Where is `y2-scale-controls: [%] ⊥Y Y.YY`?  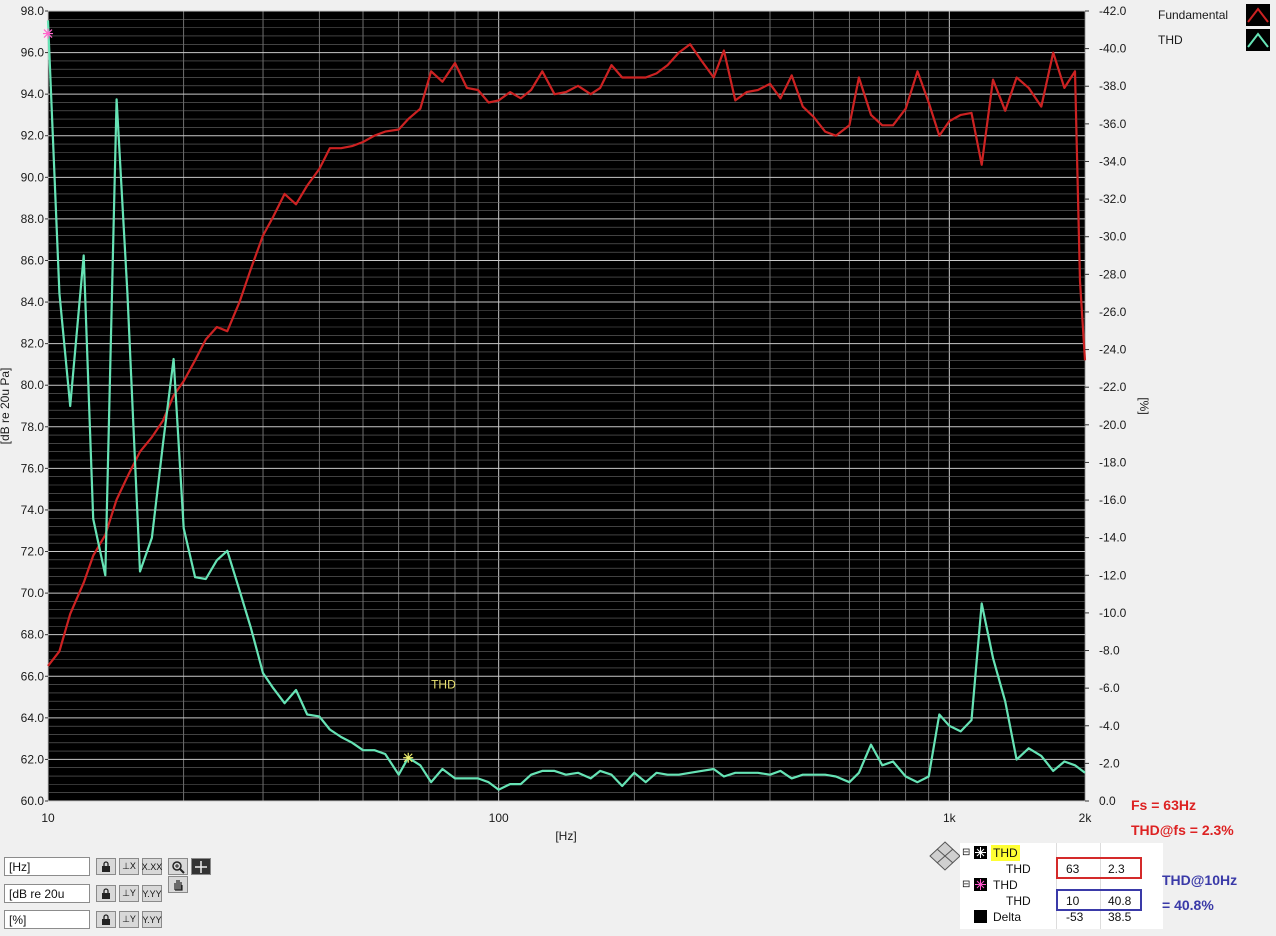
y2-scale-controls: [%] ⊥Y Y.YY is located at coordinates (83, 919).